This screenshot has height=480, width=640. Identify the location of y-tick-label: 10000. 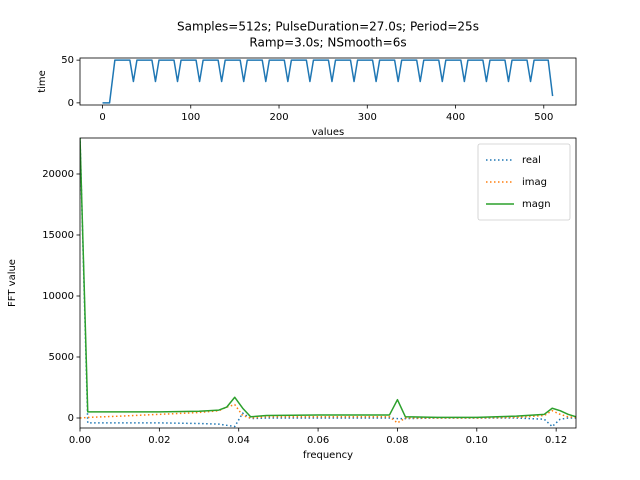
(58, 296).